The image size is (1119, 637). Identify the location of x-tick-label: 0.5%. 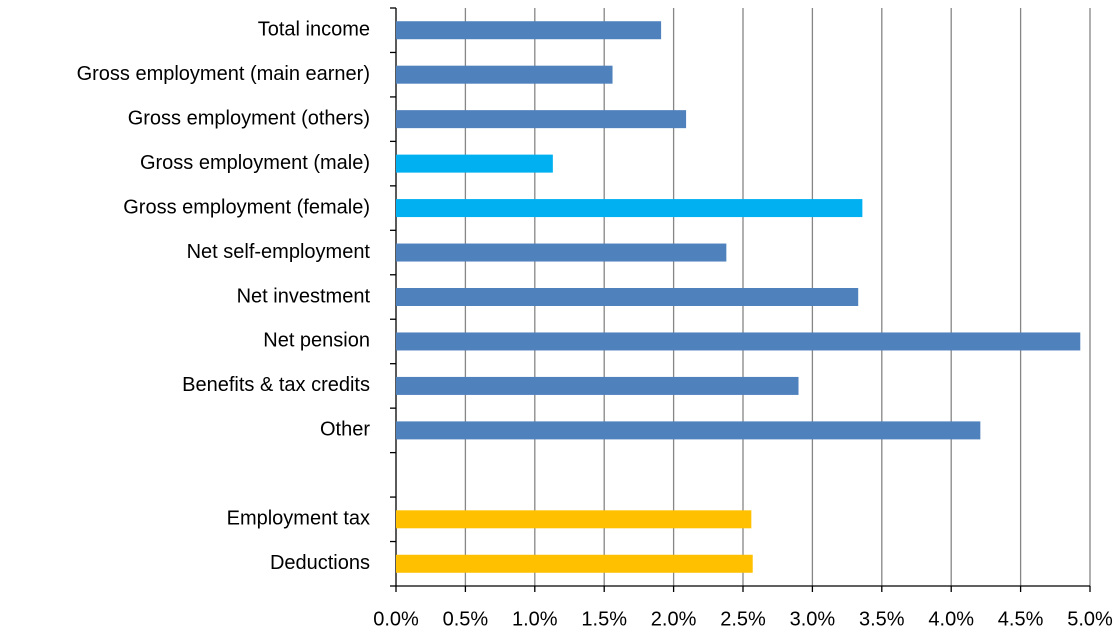
(466, 619).